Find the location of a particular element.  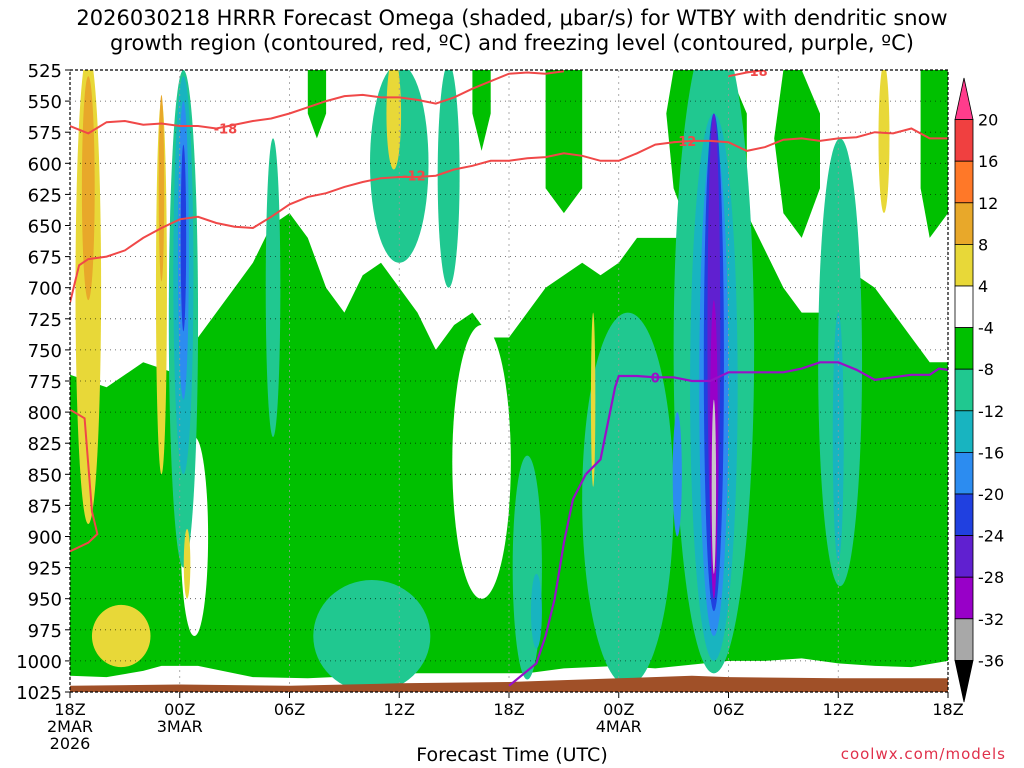

x-tick-label-36-0: 06Z is located at coordinates (728, 709).